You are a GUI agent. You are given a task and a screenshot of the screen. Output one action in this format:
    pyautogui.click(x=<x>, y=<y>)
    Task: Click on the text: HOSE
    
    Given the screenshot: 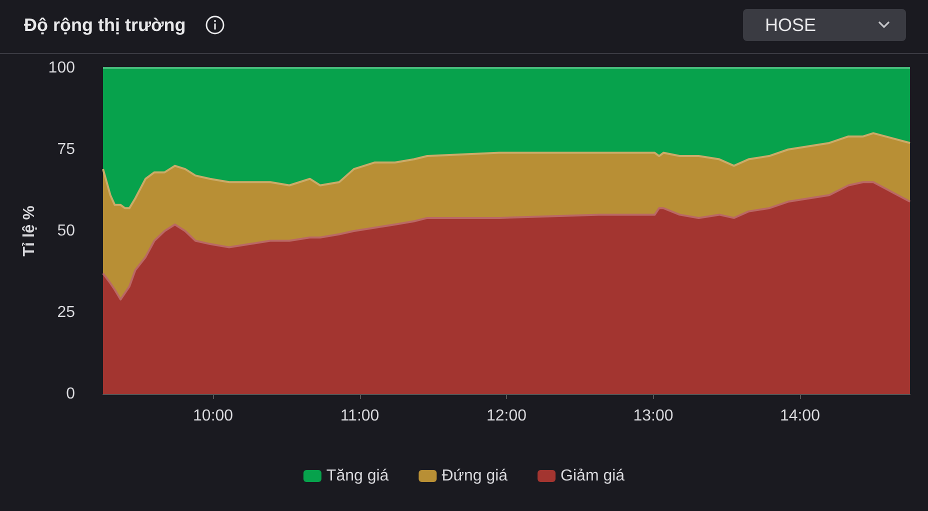 What is the action you would take?
    pyautogui.click(x=790, y=25)
    